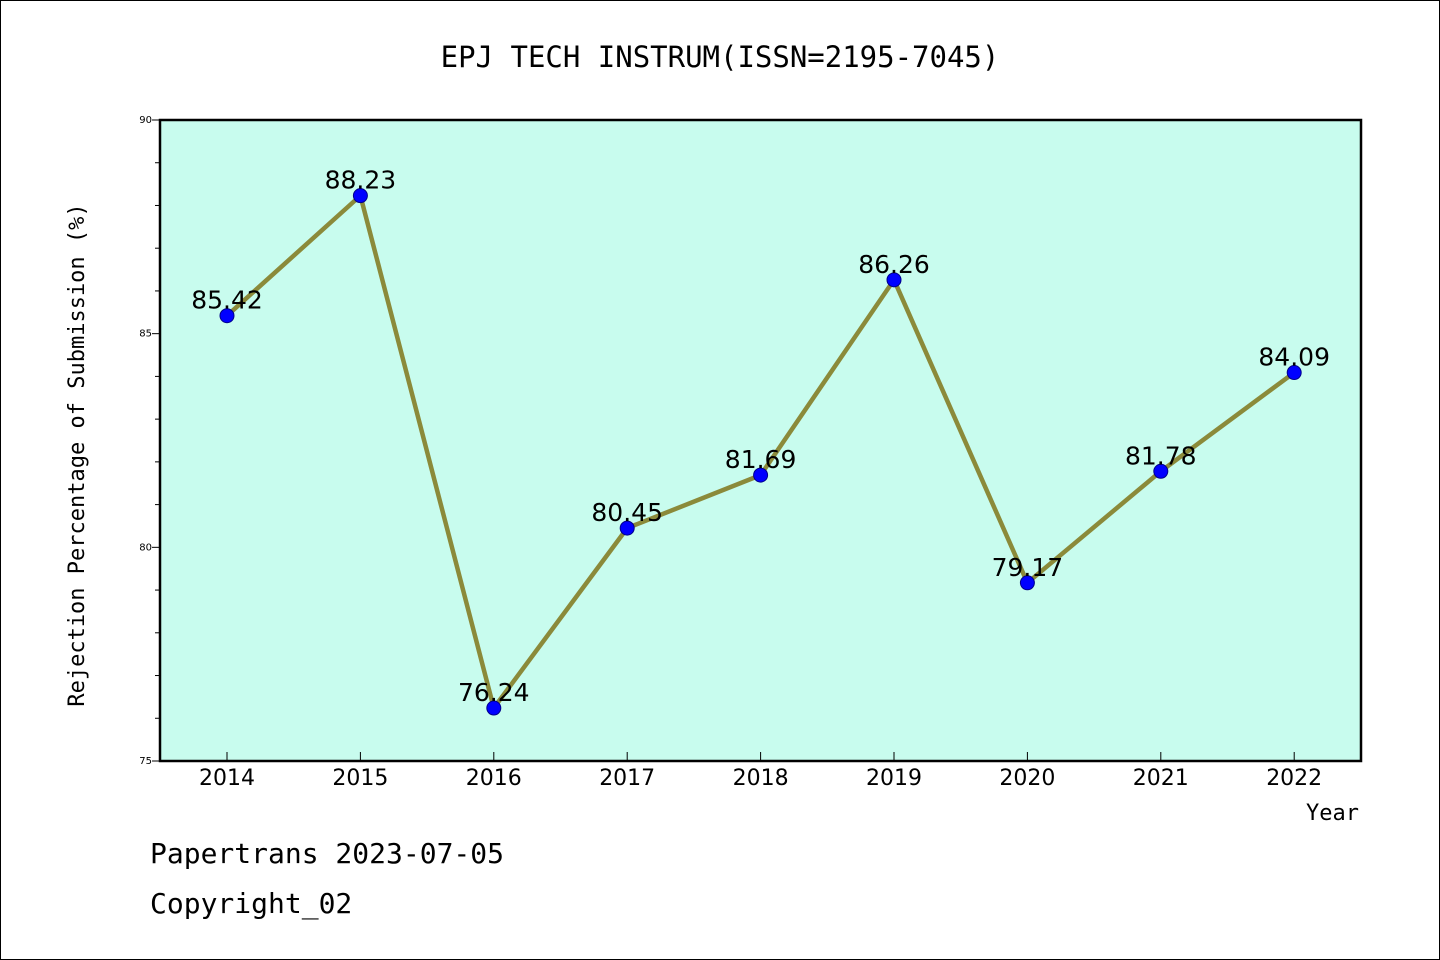 The image size is (1440, 960). What do you see at coordinates (361, 180) in the screenshot?
I see `data-value-label: 88.23` at bounding box center [361, 180].